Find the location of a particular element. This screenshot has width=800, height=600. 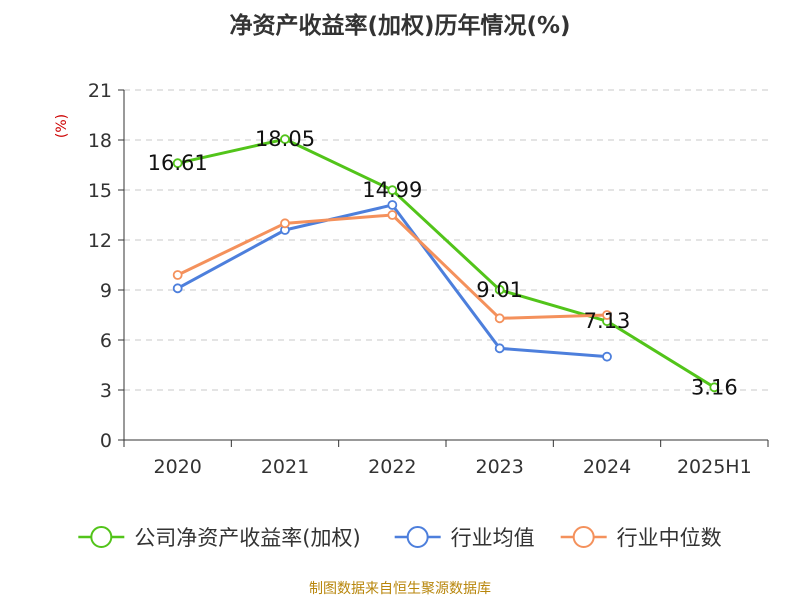

data-label: 14.99 is located at coordinates (392, 190).